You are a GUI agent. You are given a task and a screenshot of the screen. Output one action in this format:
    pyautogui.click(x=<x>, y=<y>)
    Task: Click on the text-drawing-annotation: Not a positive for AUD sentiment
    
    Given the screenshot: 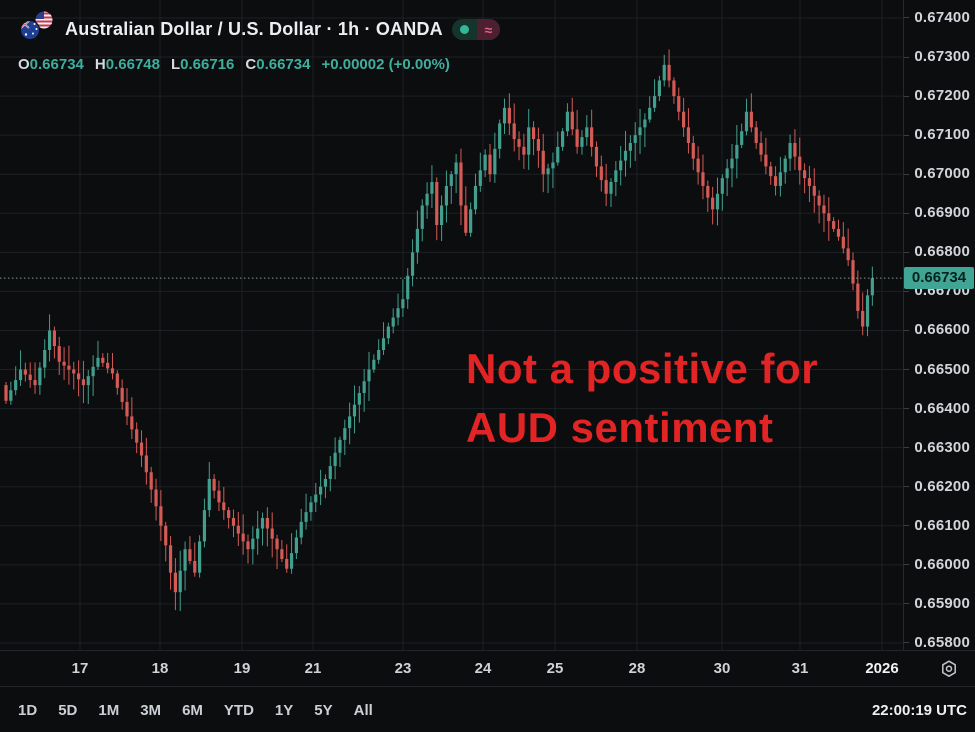 What is the action you would take?
    pyautogui.click(x=642, y=398)
    